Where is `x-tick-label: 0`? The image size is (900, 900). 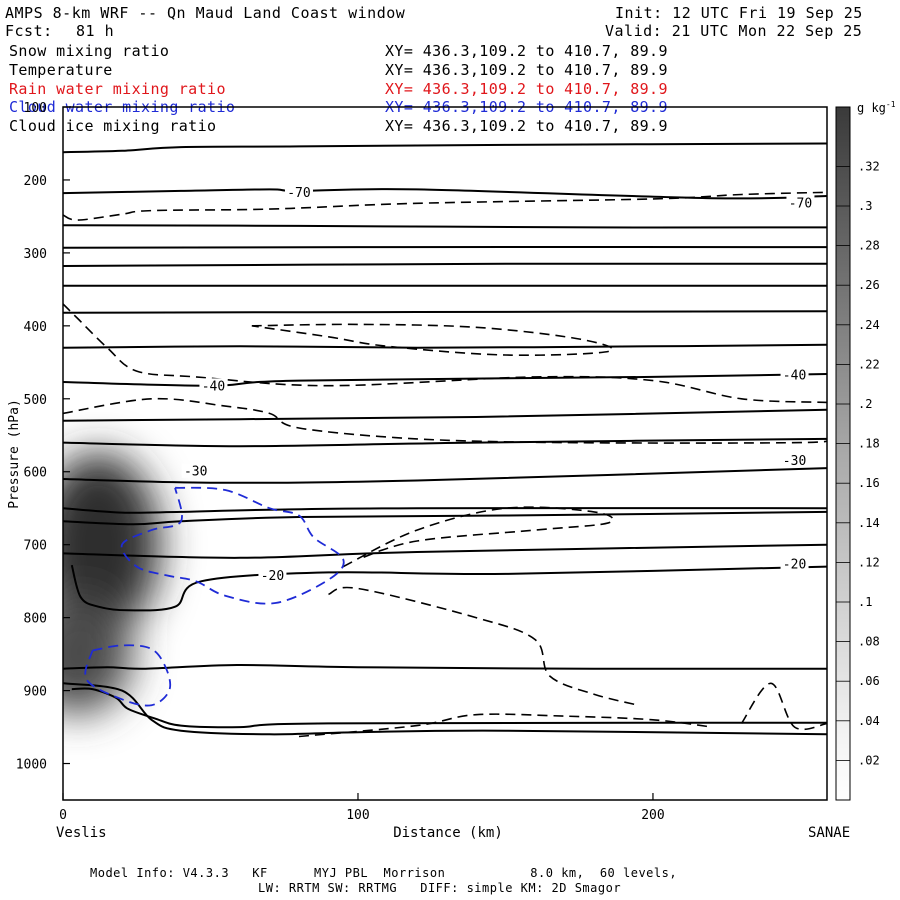
x-tick-label: 0 is located at coordinates (63, 815).